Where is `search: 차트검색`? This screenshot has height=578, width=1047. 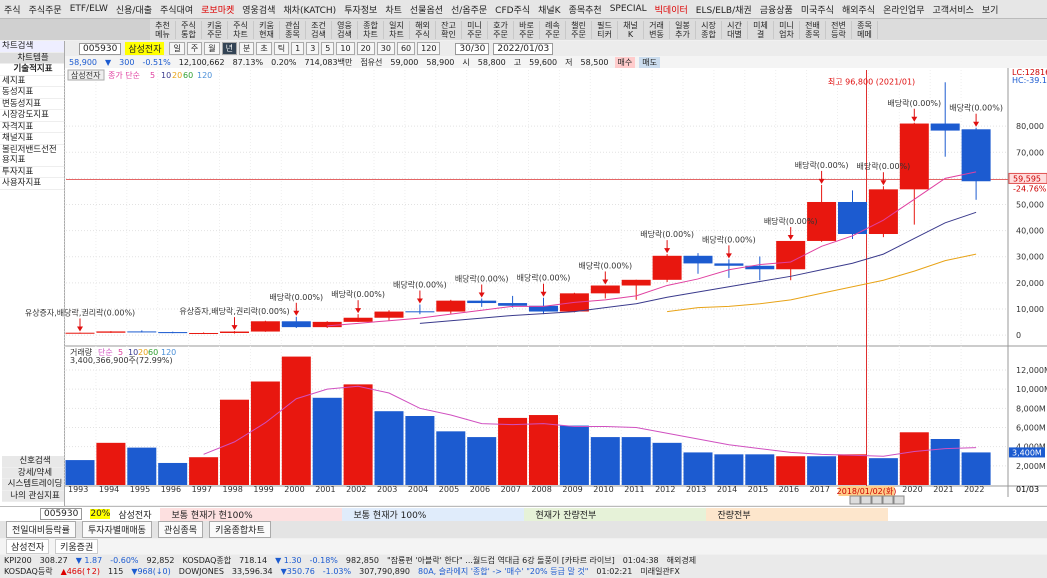
search: 차트검색 is located at coordinates (32, 47).